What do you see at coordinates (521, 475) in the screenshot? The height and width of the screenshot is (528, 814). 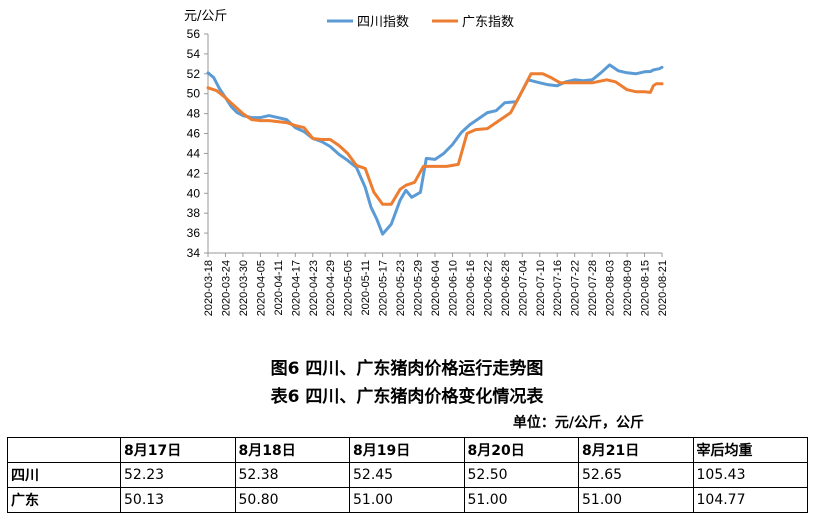 I see `table-cell: 52.50` at bounding box center [521, 475].